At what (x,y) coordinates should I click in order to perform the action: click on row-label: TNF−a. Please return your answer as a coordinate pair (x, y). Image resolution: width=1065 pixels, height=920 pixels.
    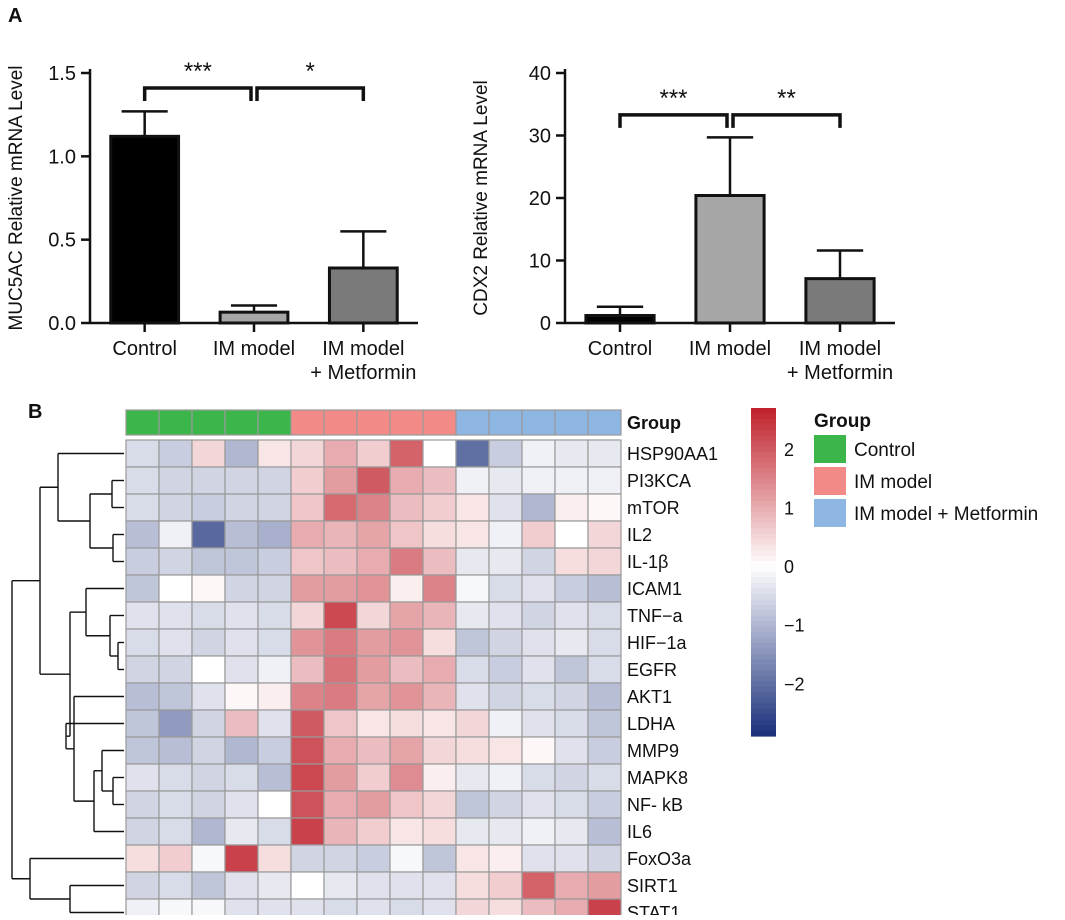
    Looking at the image, I should click on (655, 616).